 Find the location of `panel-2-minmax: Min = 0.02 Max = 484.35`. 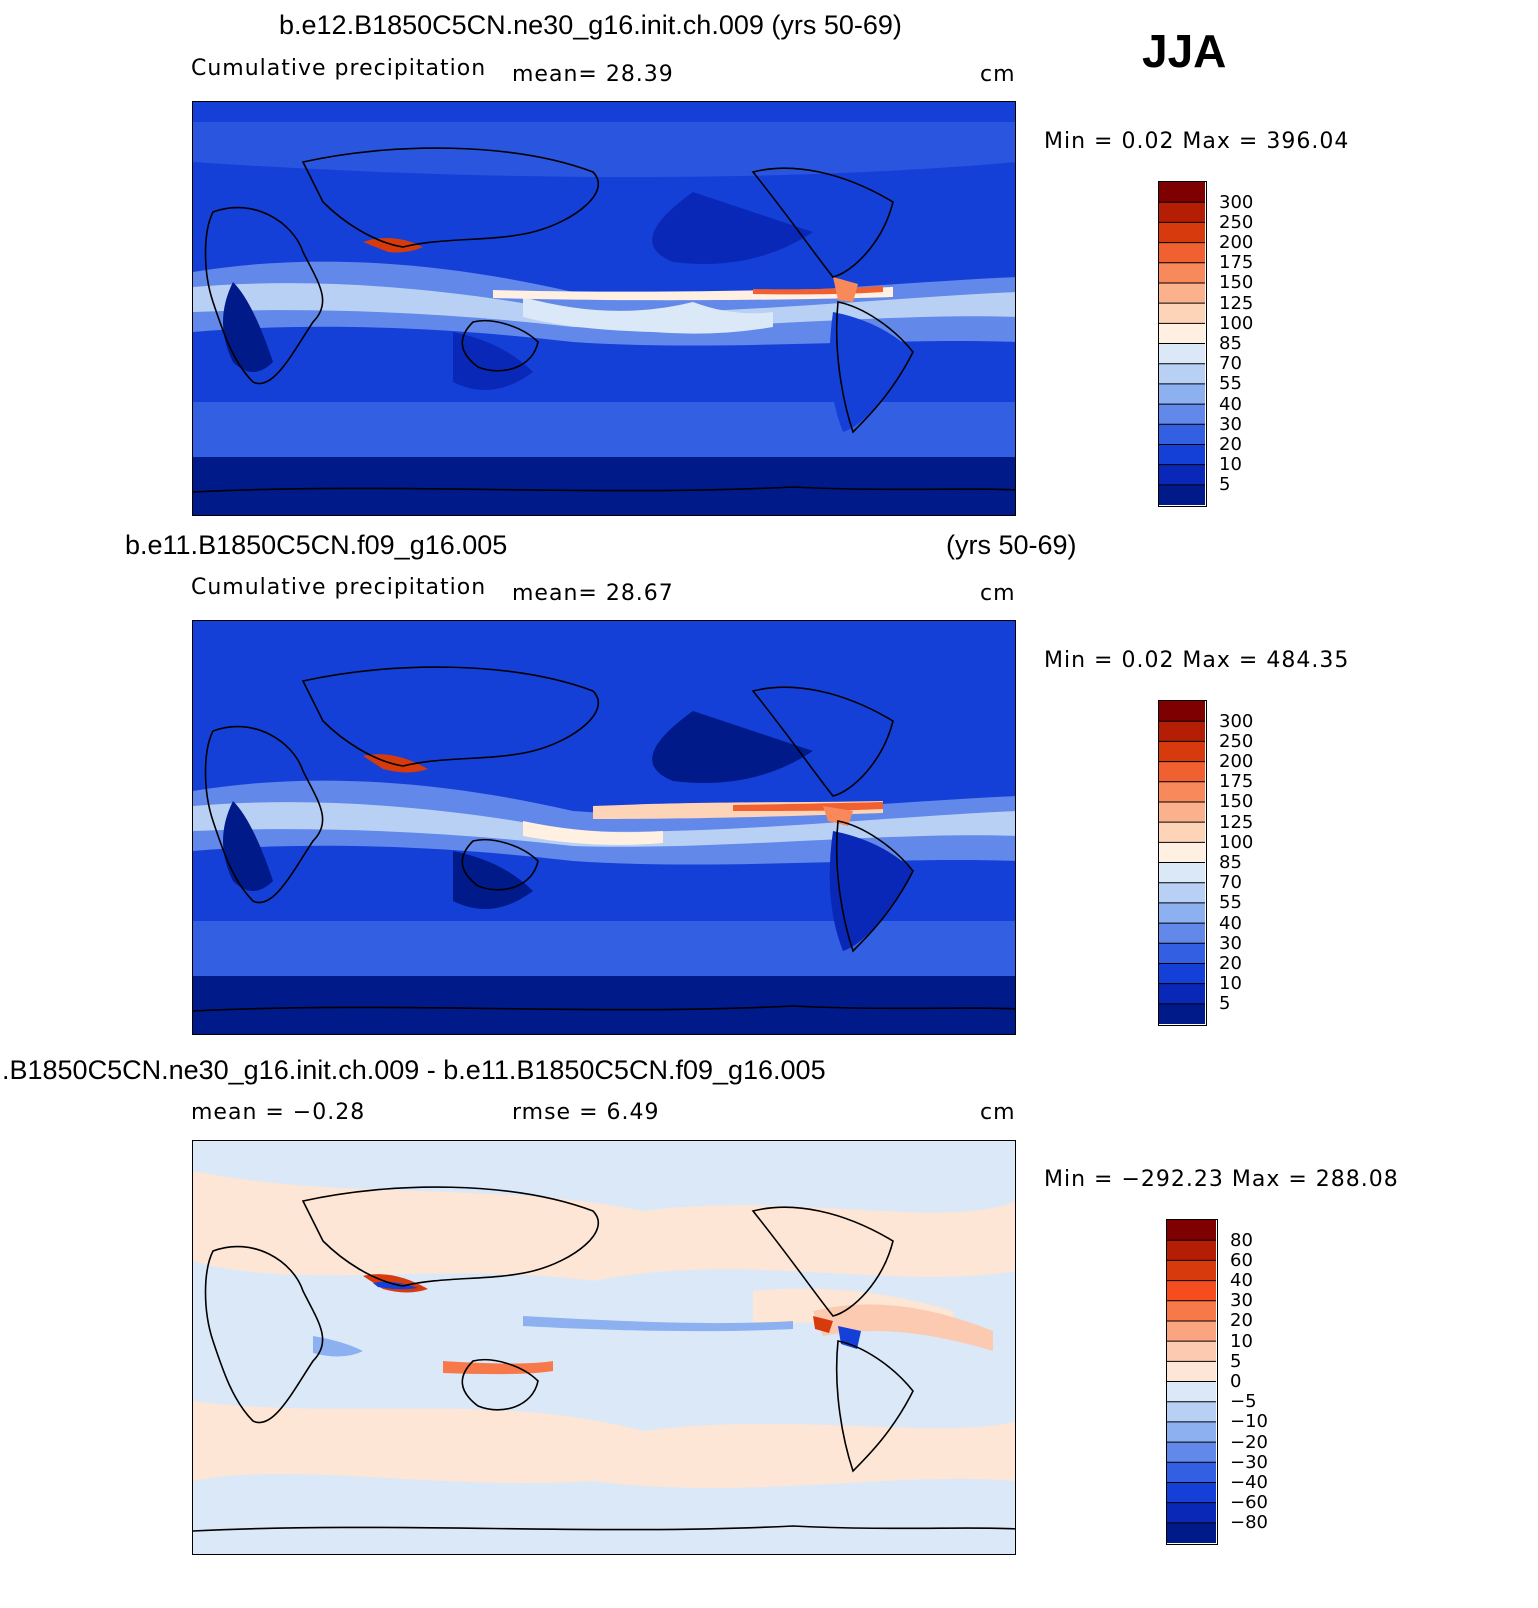

panel-2-minmax: Min = 0.02 Max = 484.35 is located at coordinates (1197, 660).